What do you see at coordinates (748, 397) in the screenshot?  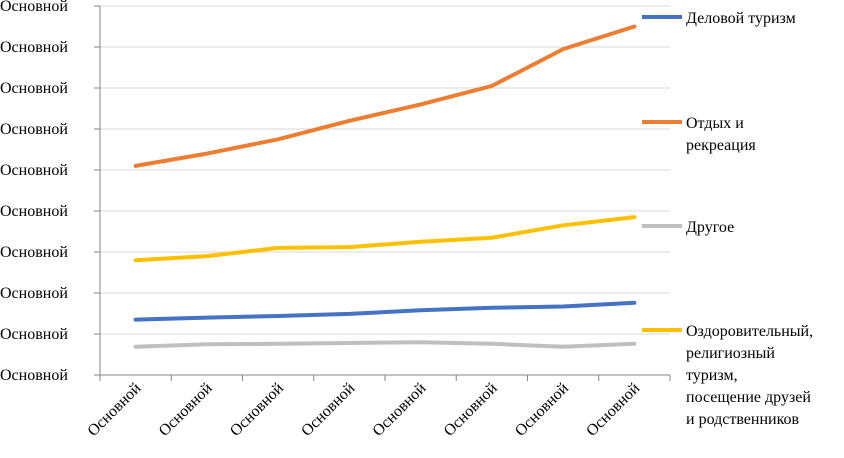 I see `legend-label: посещение друзей` at bounding box center [748, 397].